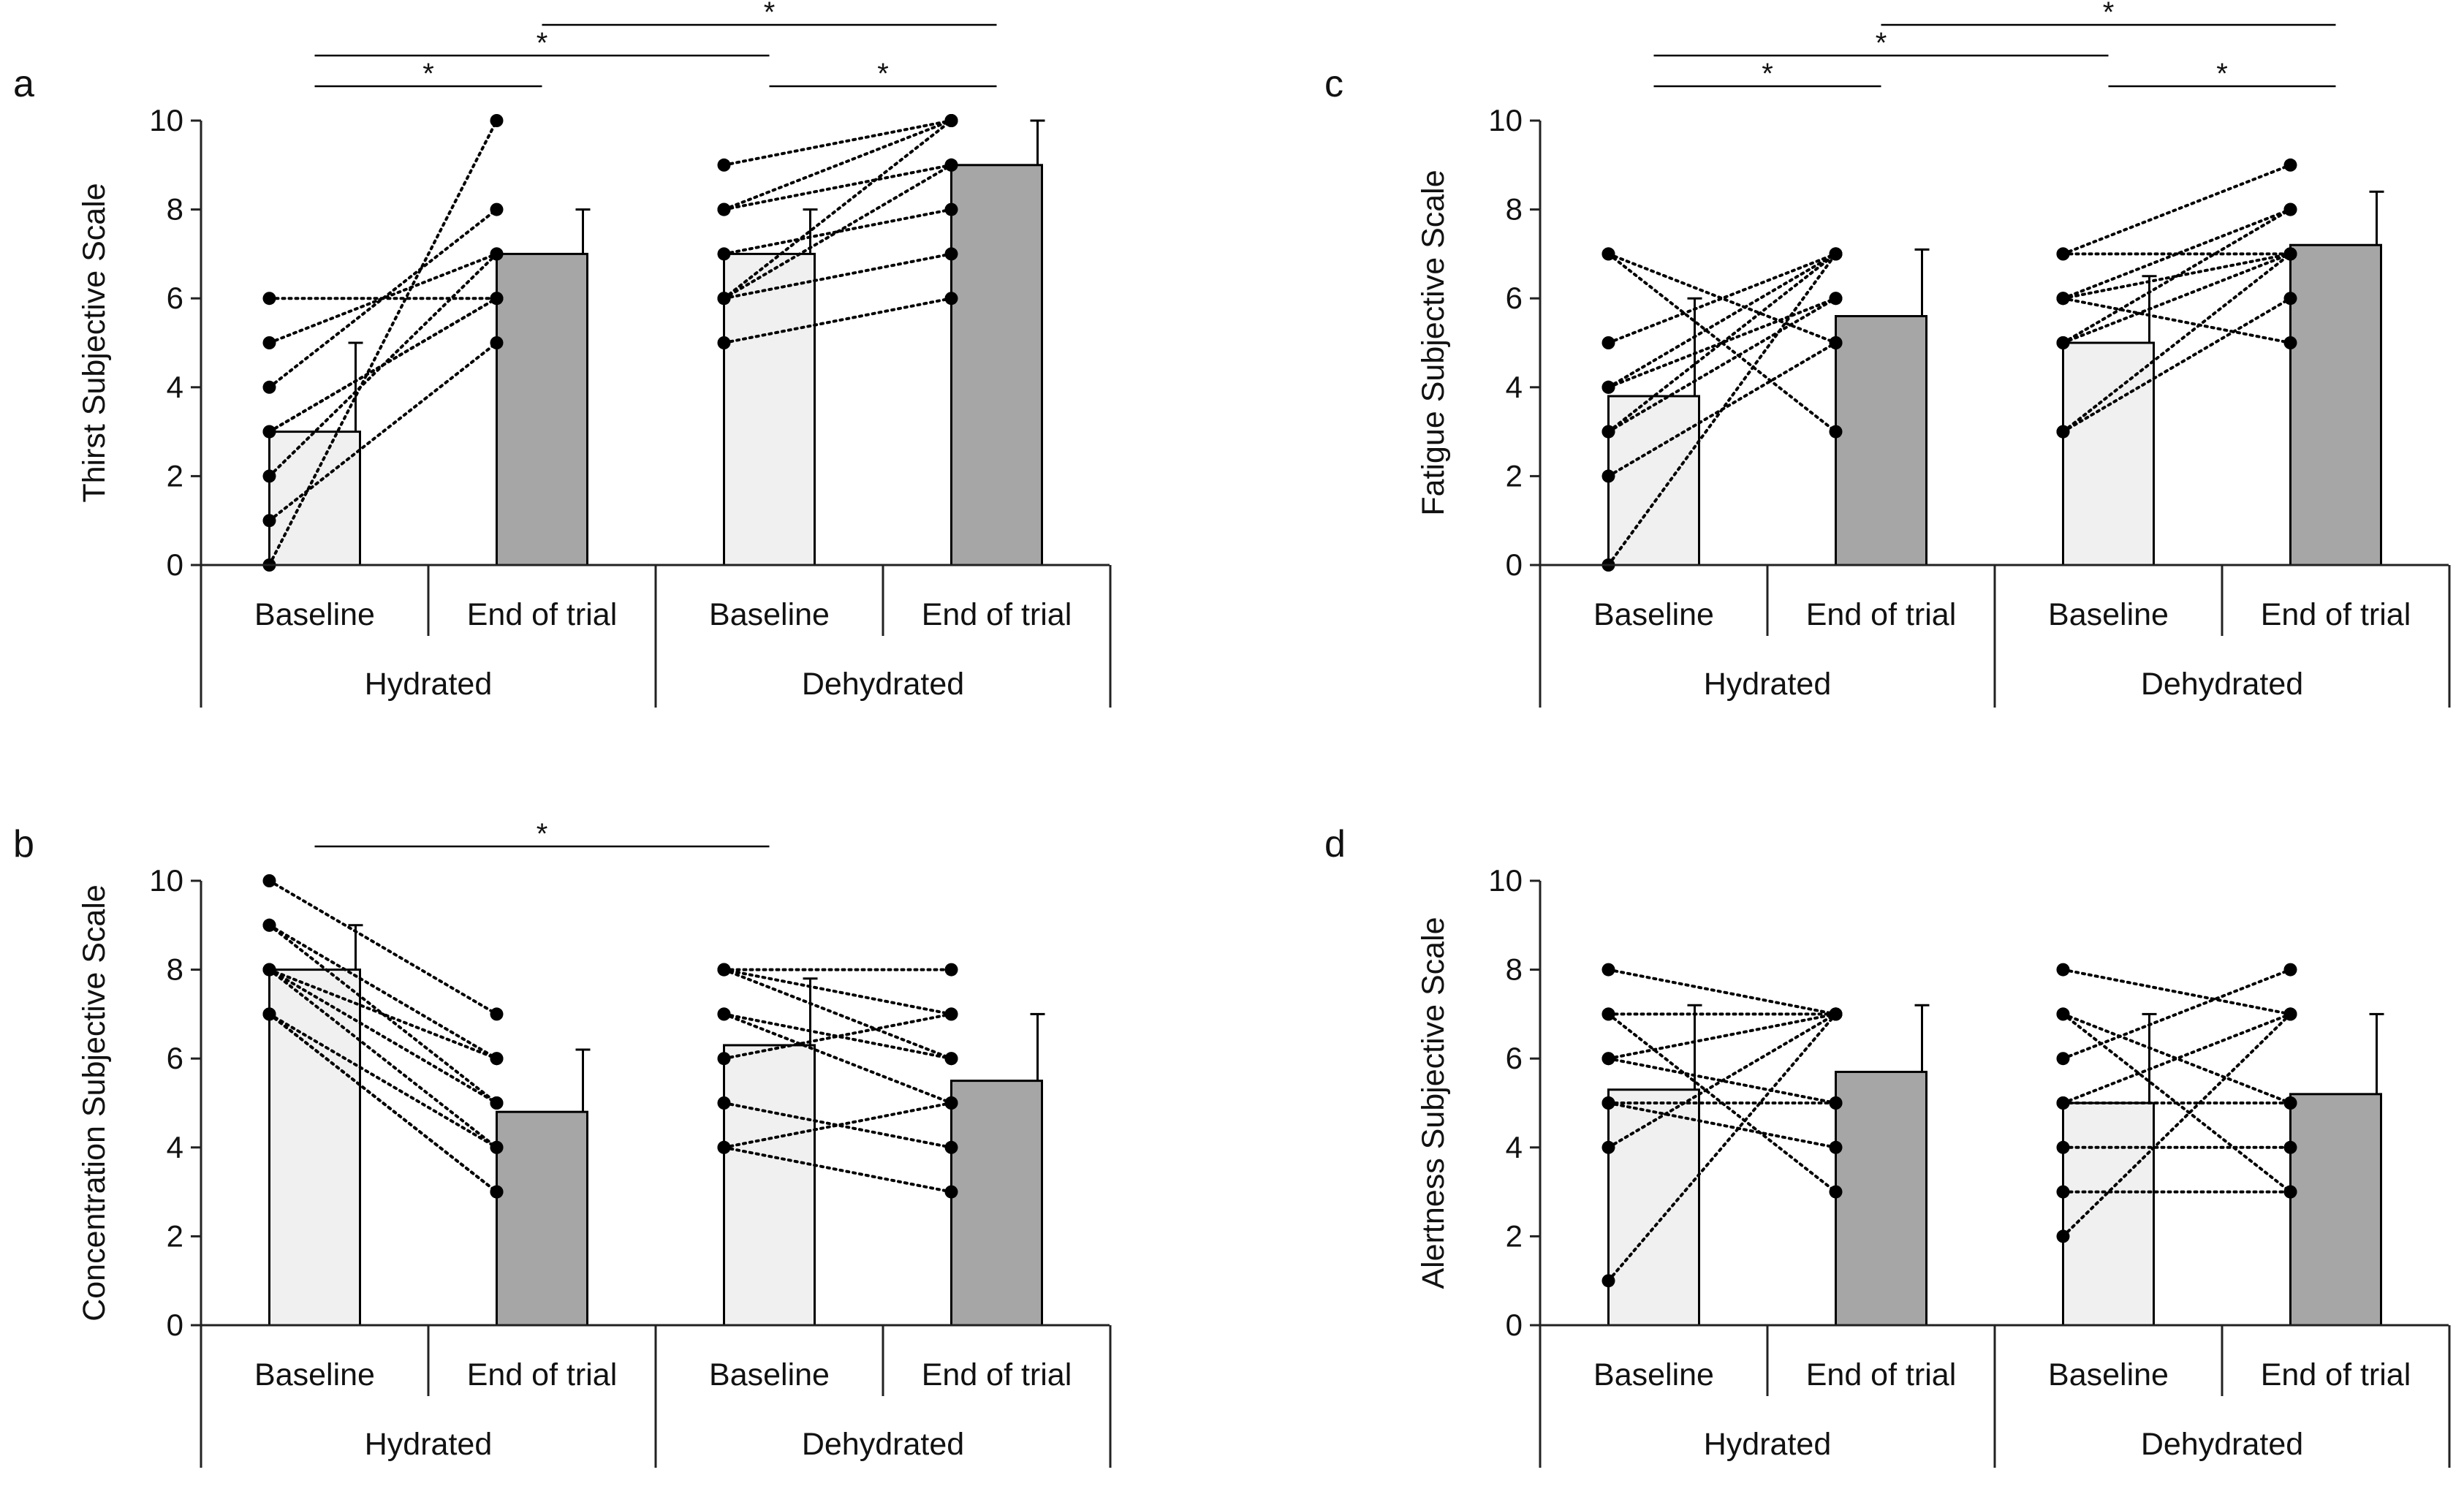 The height and width of the screenshot is (1486, 2464). What do you see at coordinates (1335, 844) in the screenshot?
I see `panel-letter-d: d` at bounding box center [1335, 844].